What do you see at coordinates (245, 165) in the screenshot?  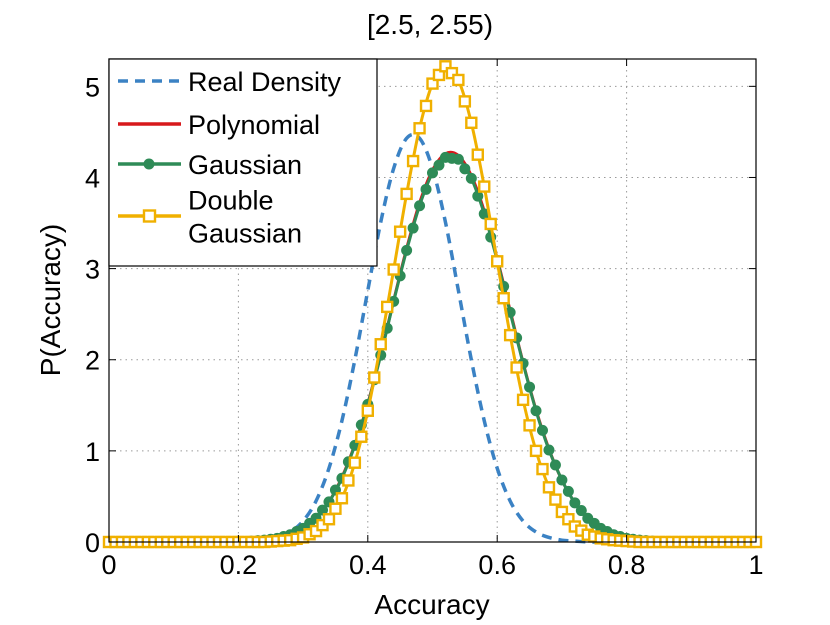 I see `legend-label-gaussian: Gaussian` at bounding box center [245, 165].